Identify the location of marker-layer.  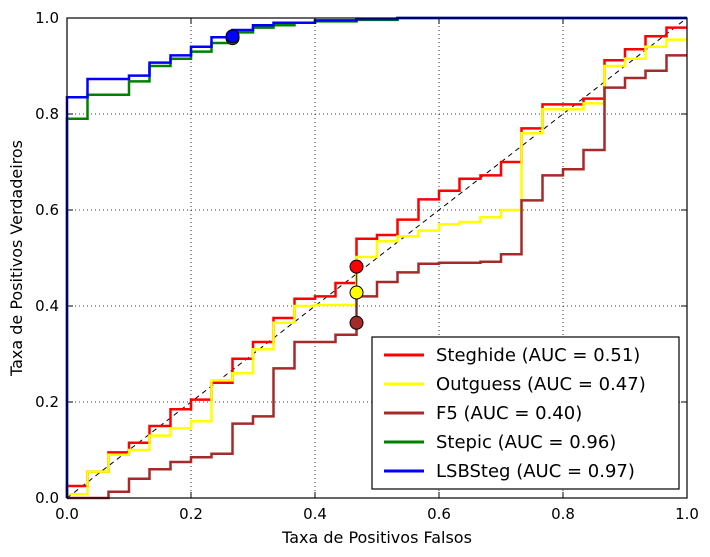
(294, 179).